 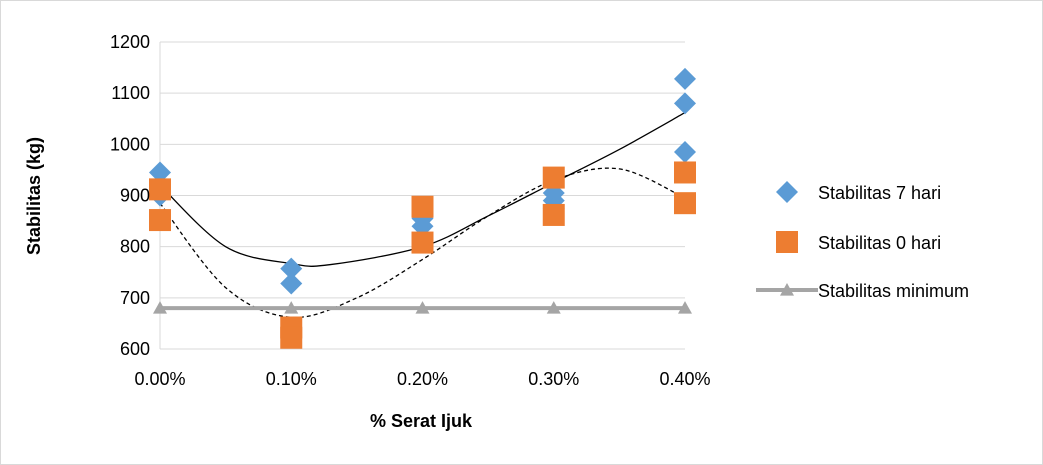 I want to click on x-tick-label: 0.20%, so click(x=422, y=379).